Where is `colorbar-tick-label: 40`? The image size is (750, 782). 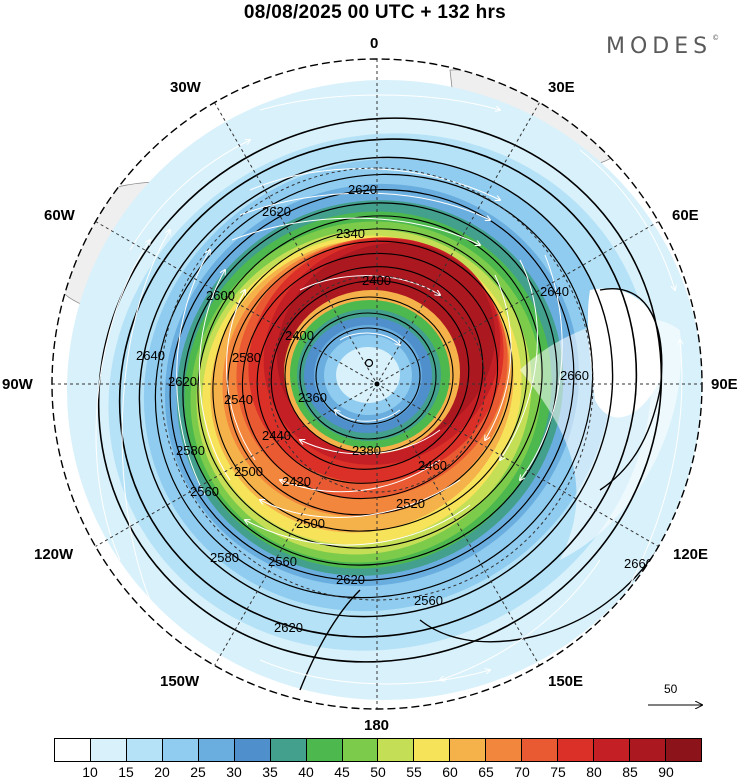
colorbar-tick-label: 40 is located at coordinates (306, 772).